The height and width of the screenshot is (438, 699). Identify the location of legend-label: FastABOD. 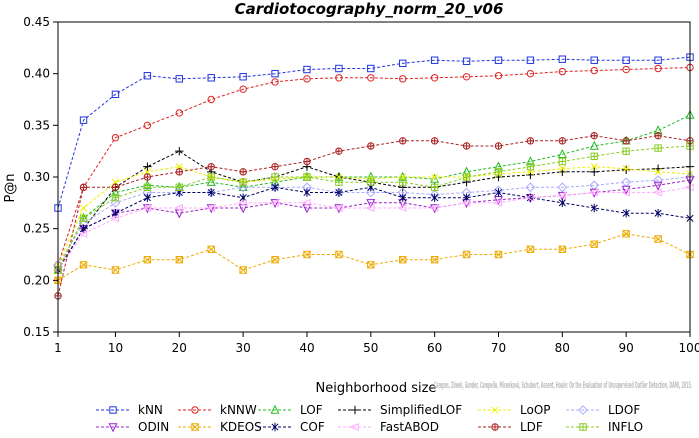
(409, 427).